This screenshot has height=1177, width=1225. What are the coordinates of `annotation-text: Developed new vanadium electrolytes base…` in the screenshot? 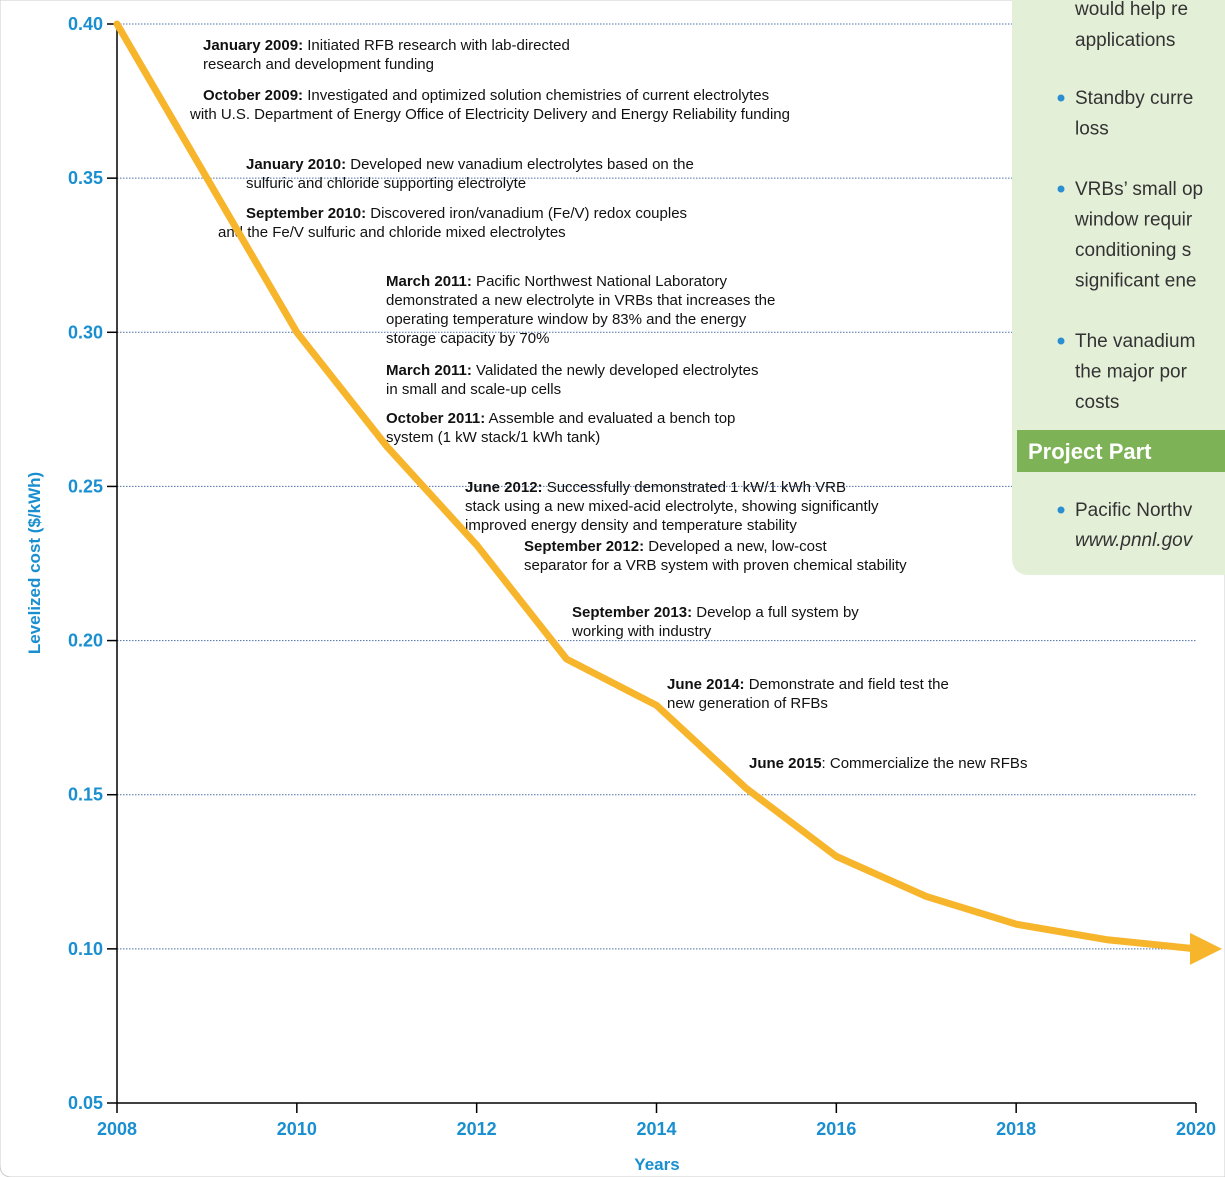 It's located at (520, 164).